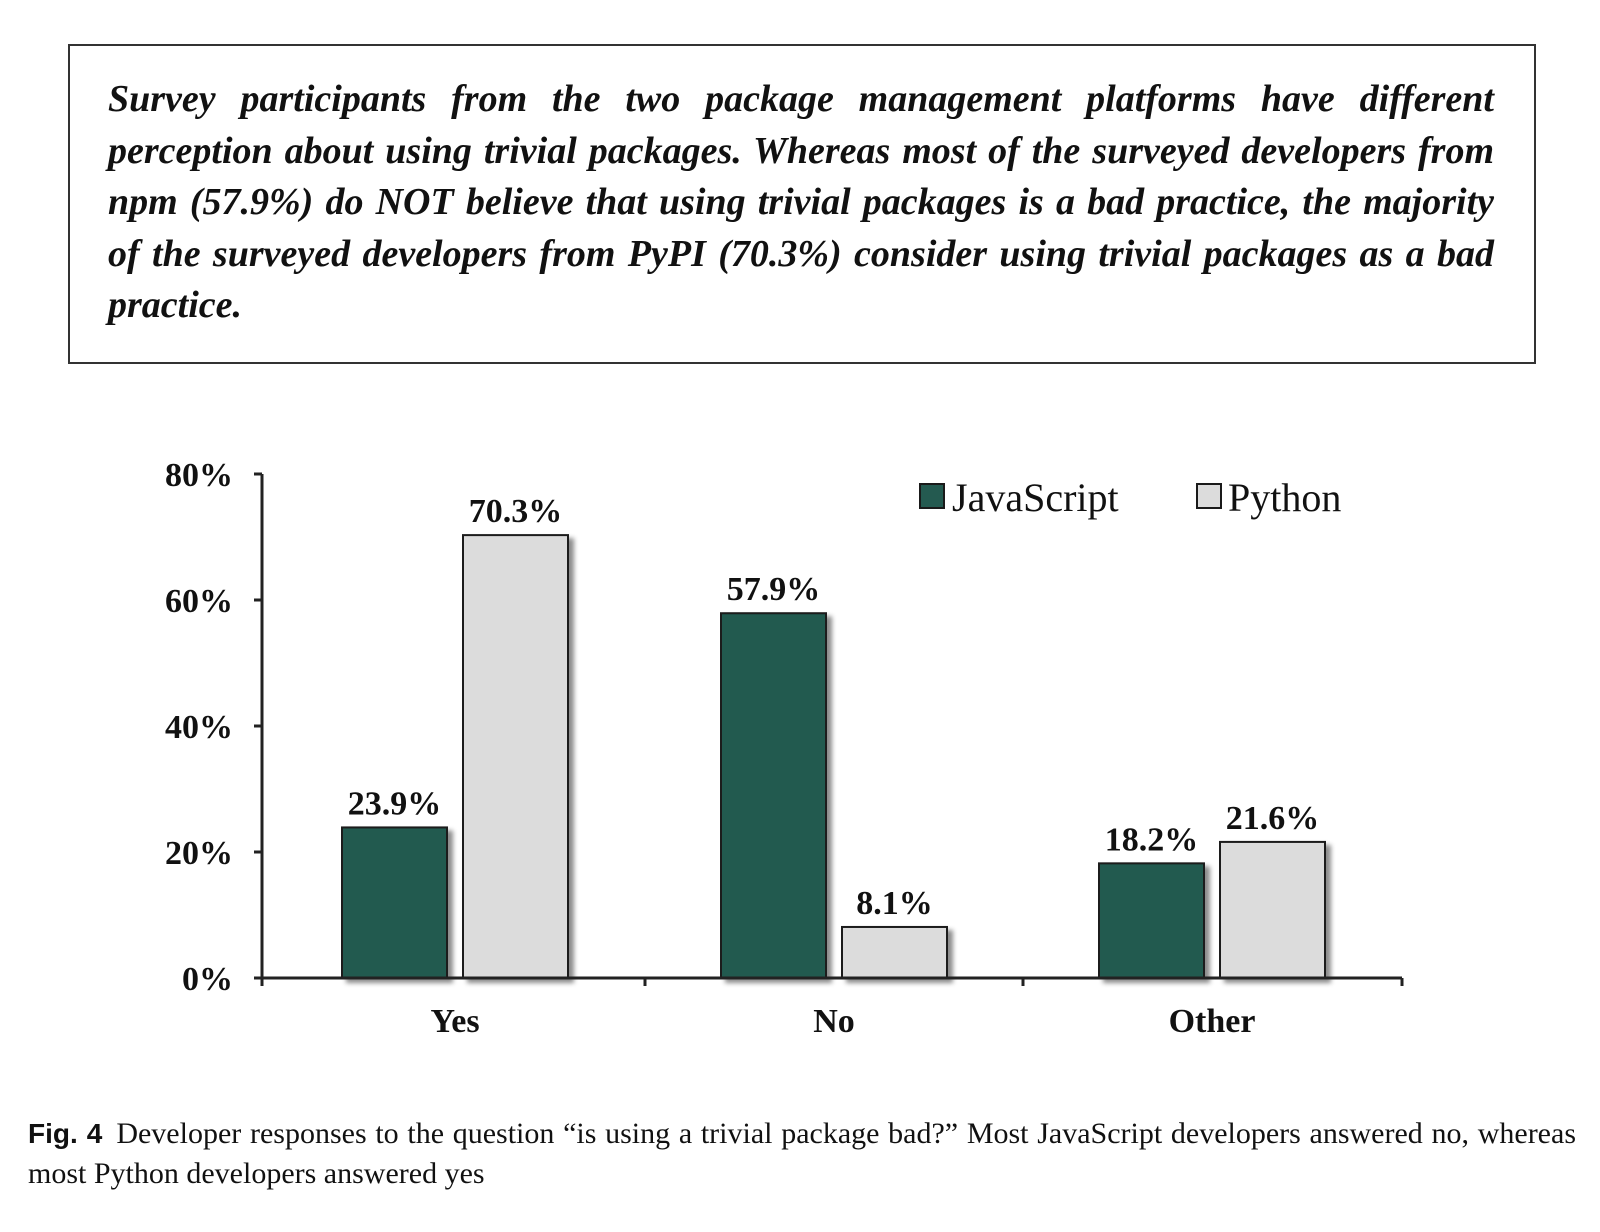 The width and height of the screenshot is (1600, 1232). What do you see at coordinates (1273, 818) in the screenshot?
I see `data-label: 21.6%` at bounding box center [1273, 818].